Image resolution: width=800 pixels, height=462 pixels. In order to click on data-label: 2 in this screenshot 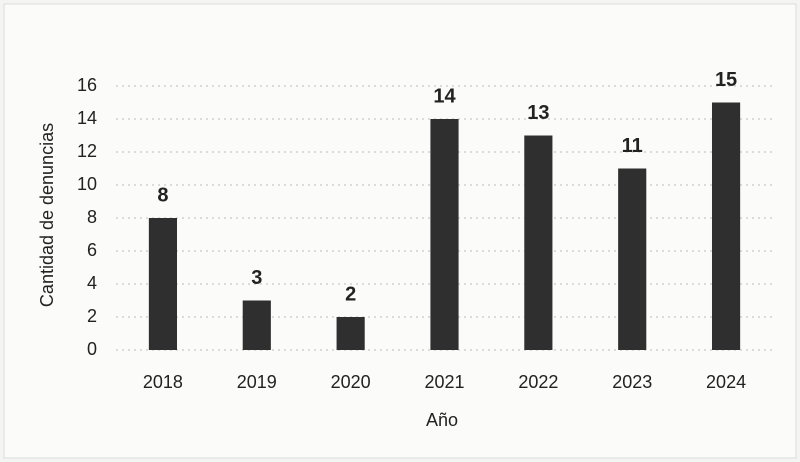, I will do `click(350, 294)`.